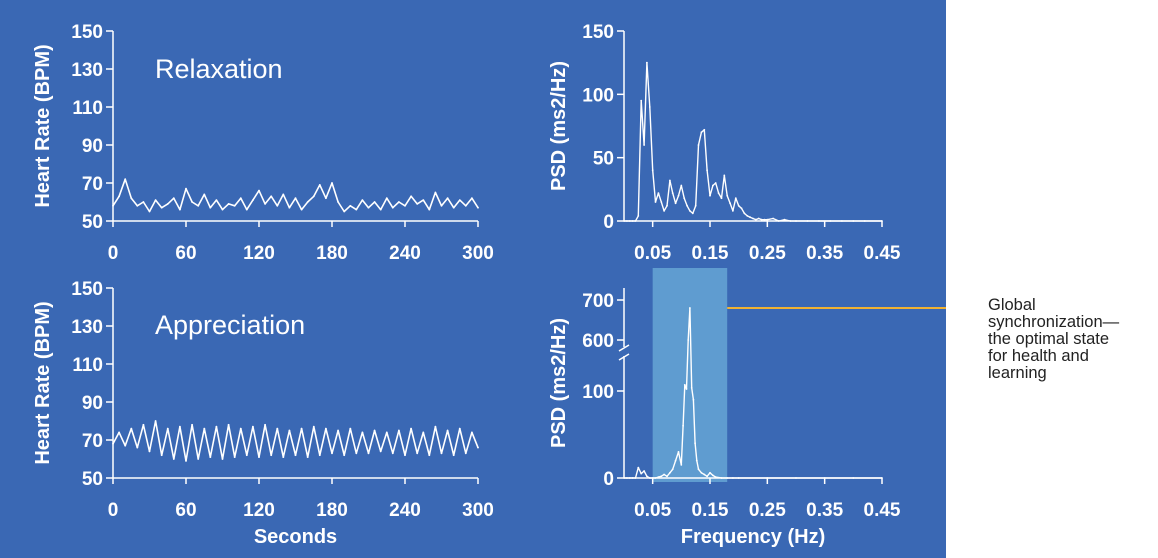 The height and width of the screenshot is (558, 1158). What do you see at coordinates (598, 301) in the screenshot?
I see `y-tick-label: 700` at bounding box center [598, 301].